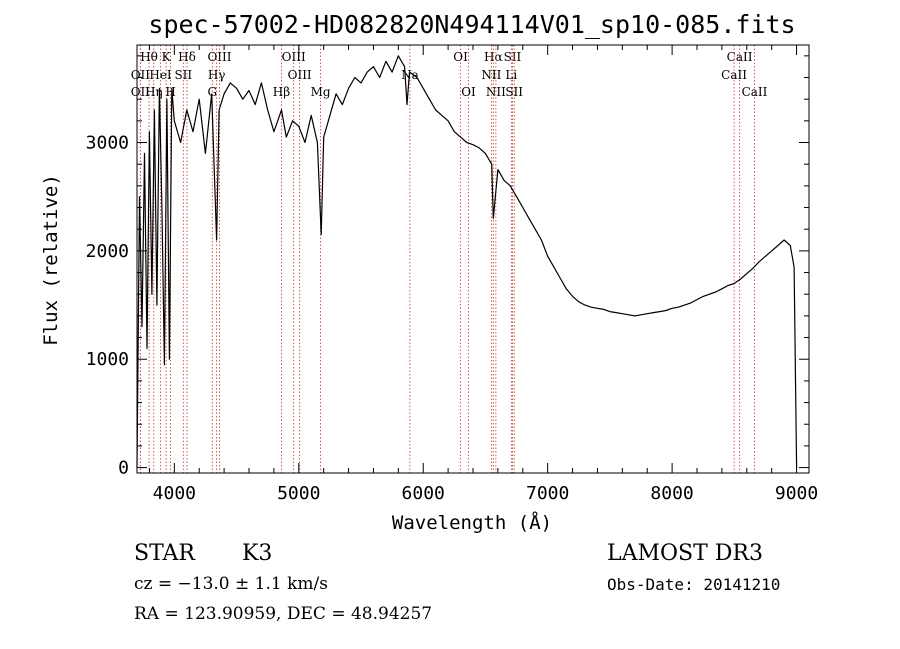 The image size is (900, 649). Describe the element at coordinates (298, 493) in the screenshot. I see `x-tick-label: 5000` at that location.